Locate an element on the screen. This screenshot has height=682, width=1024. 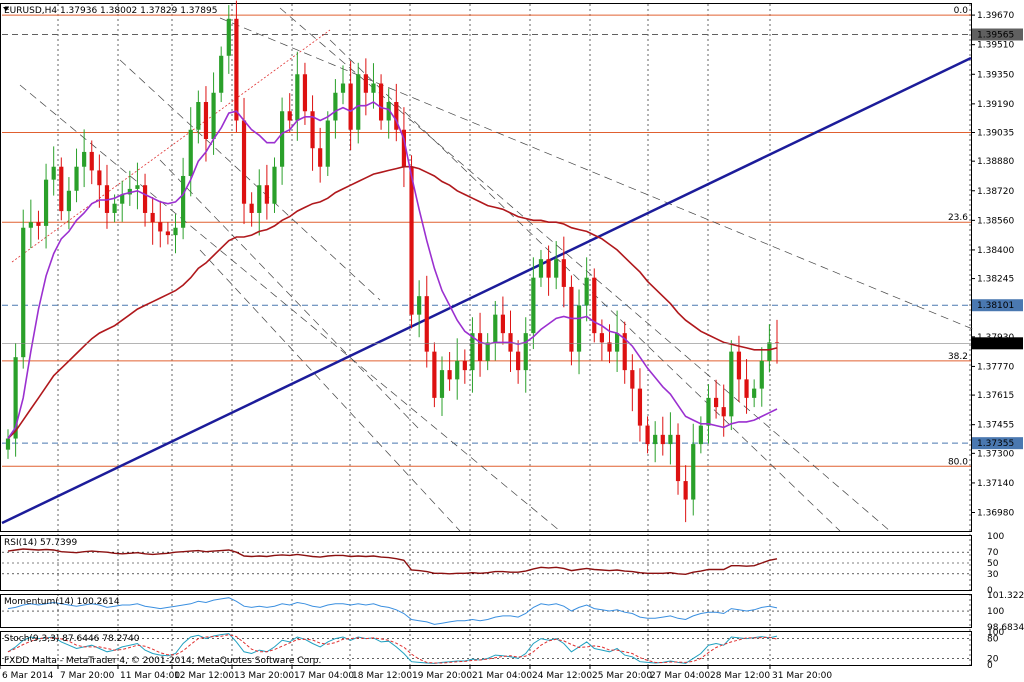
time-tick-label: 28 Mar 12:00 is located at coordinates (740, 676).